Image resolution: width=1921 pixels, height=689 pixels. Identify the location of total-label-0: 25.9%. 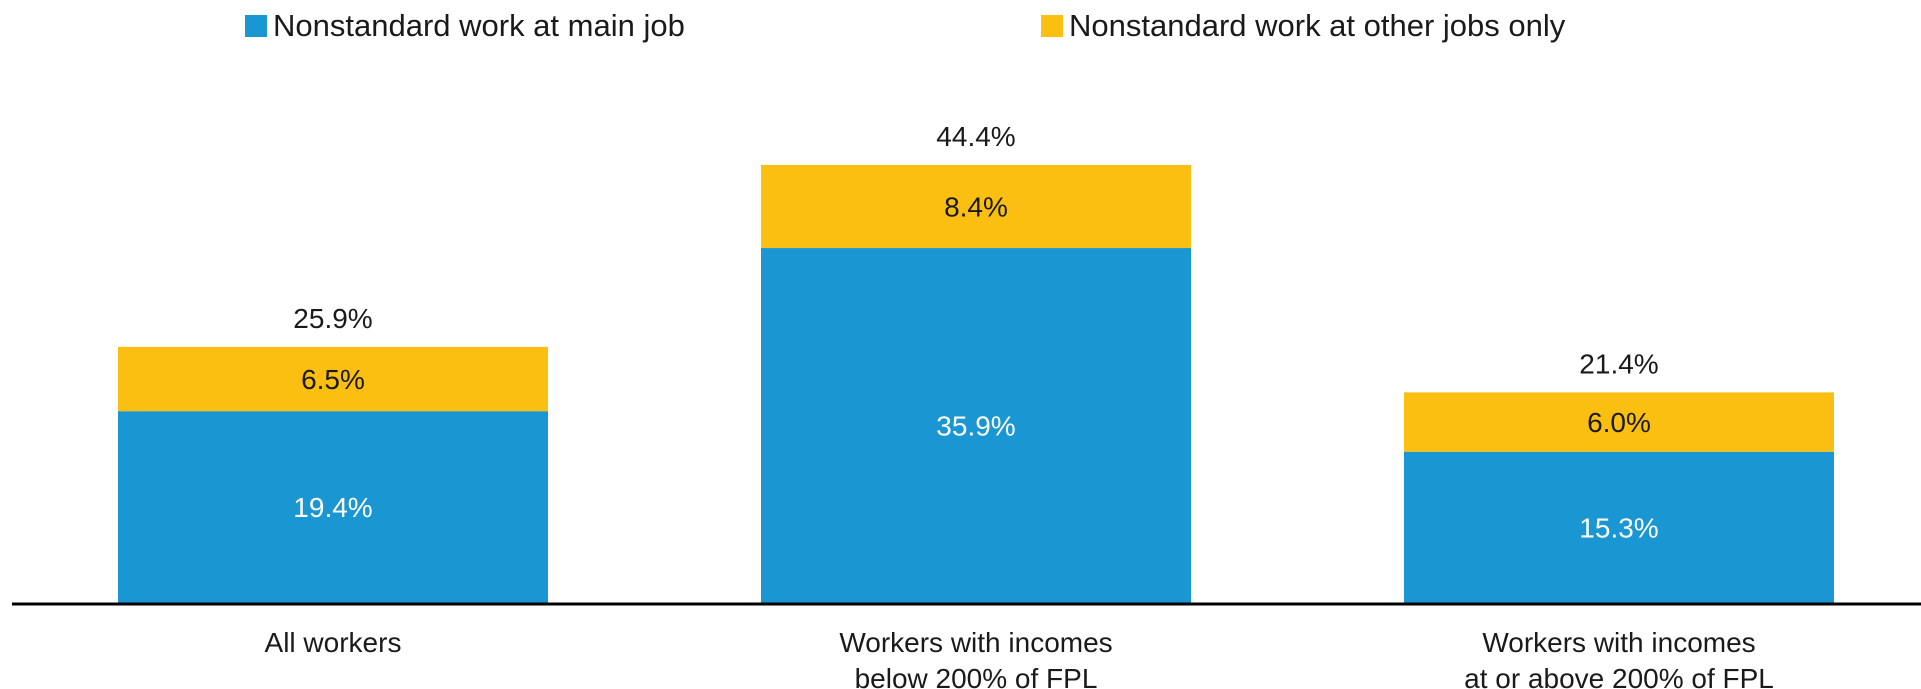
(332, 318).